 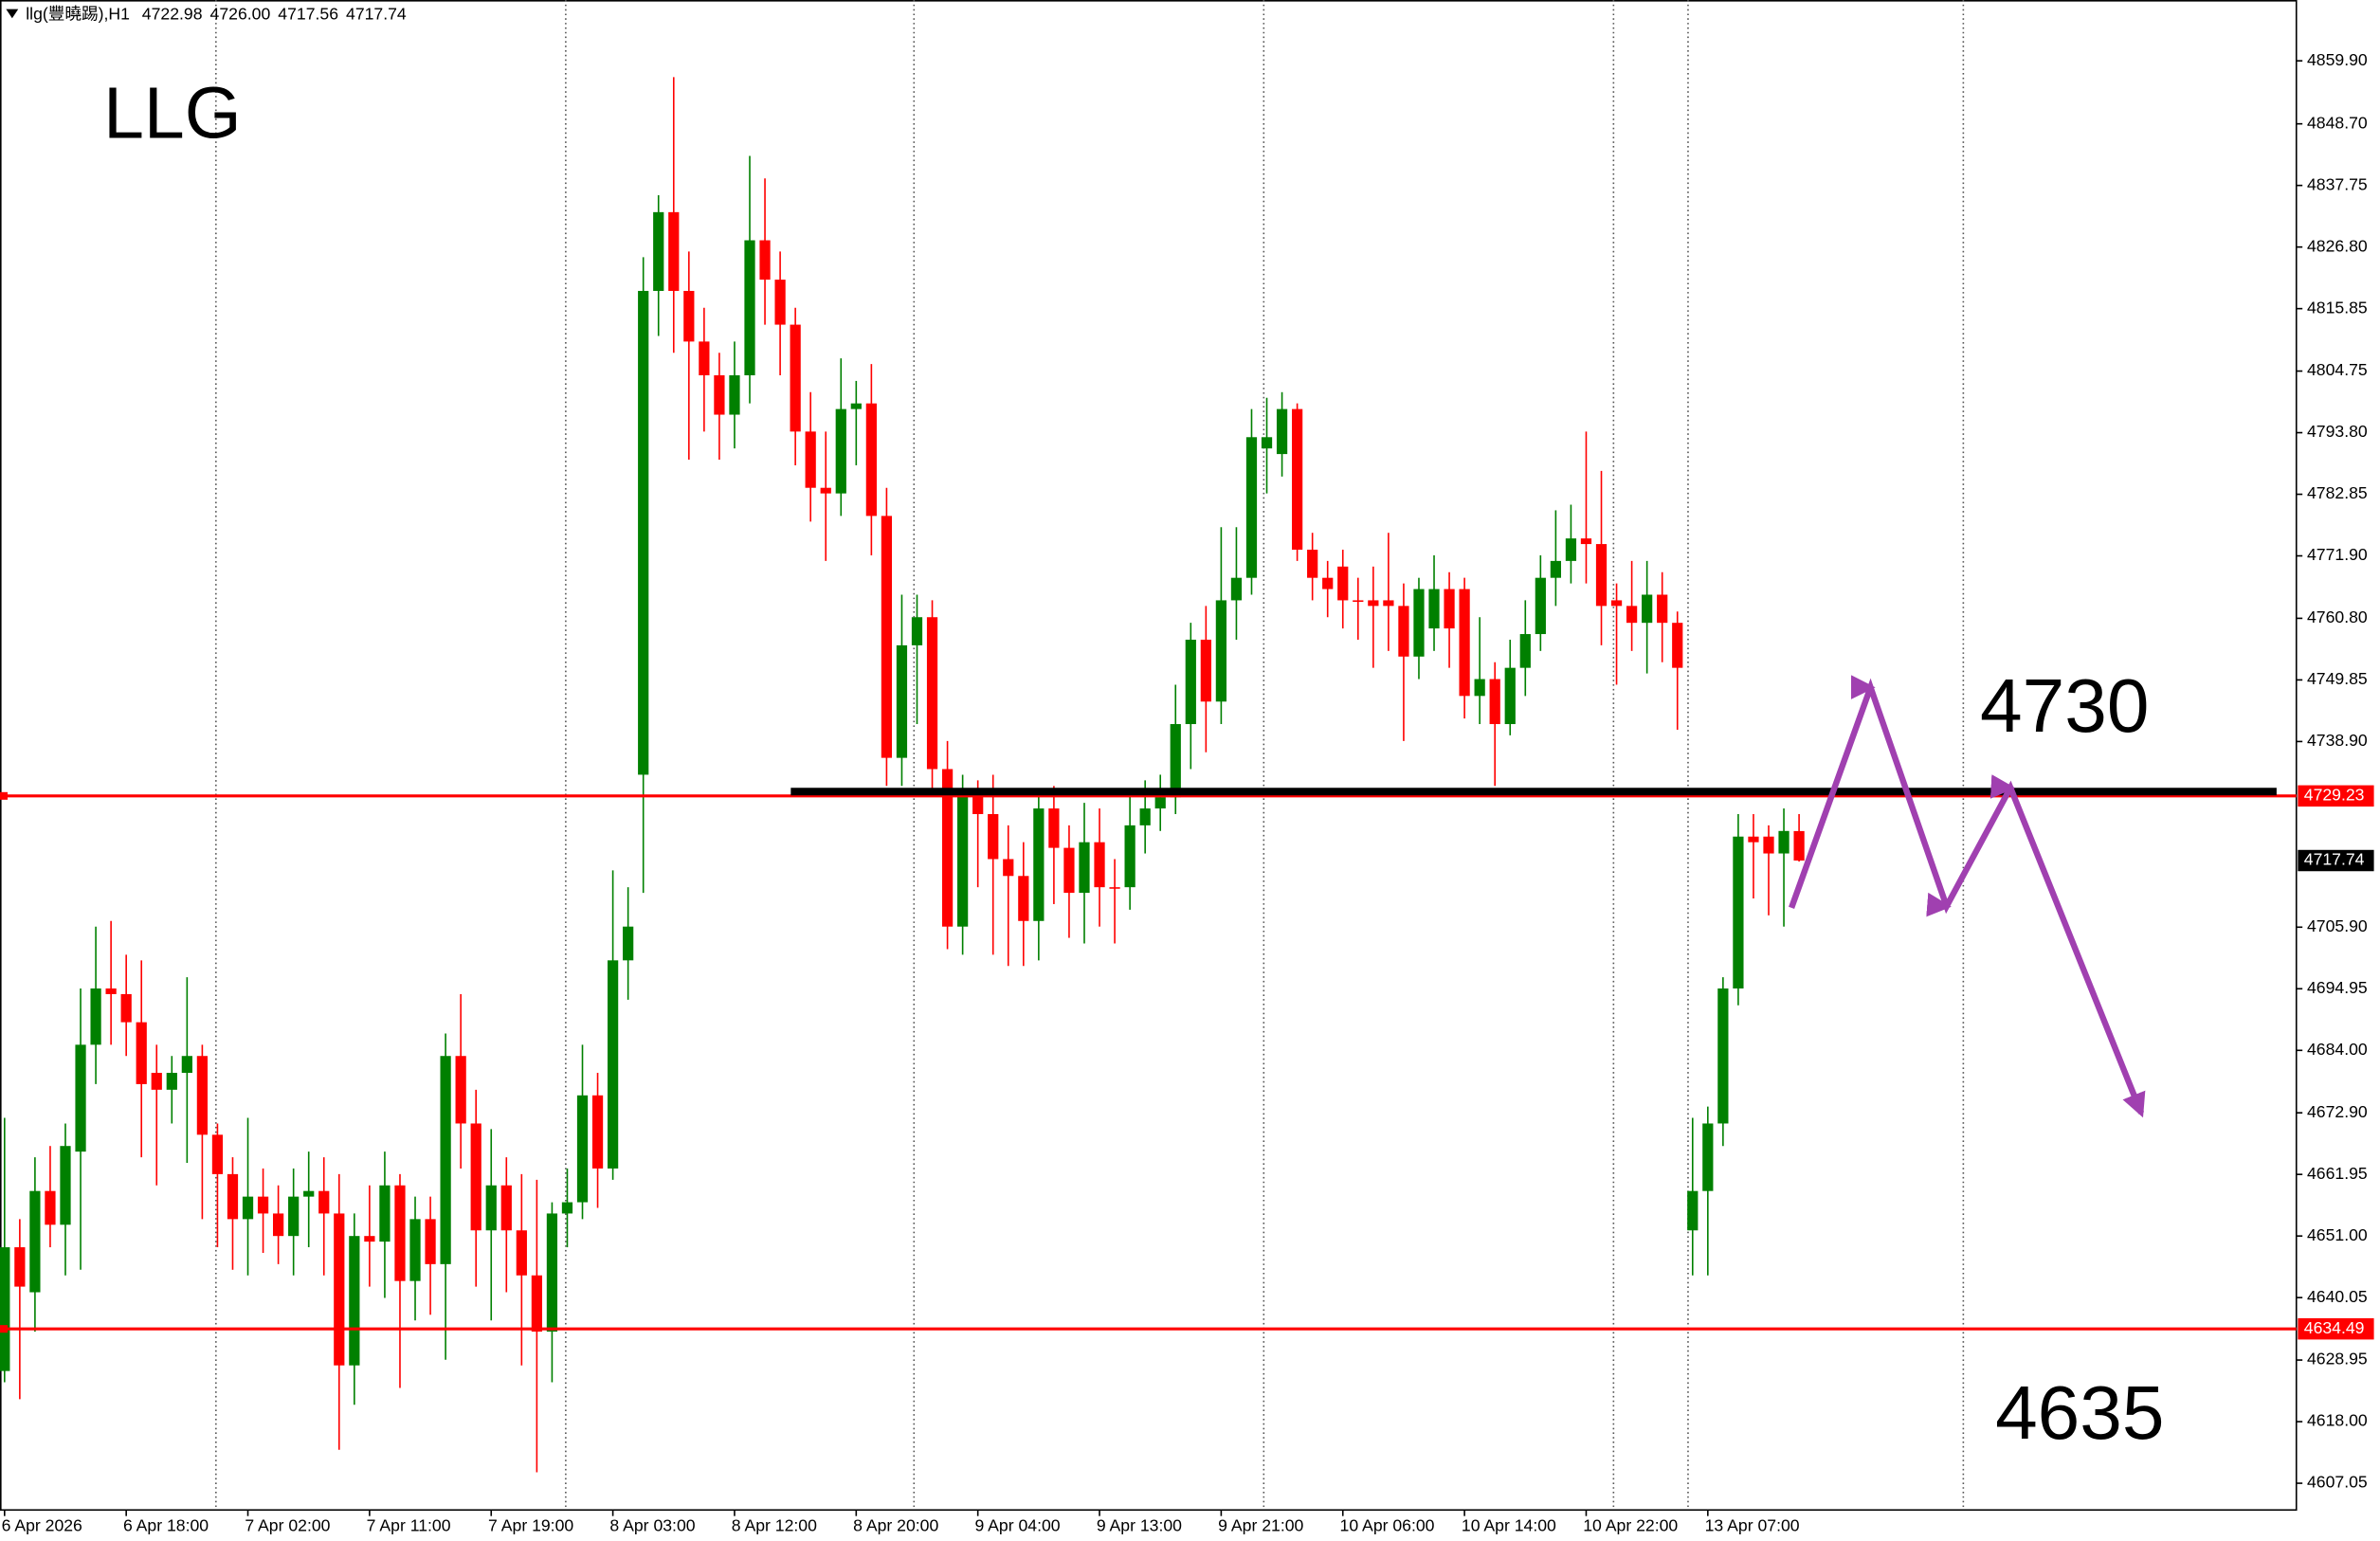 I want to click on menu-icon, so click(x=12, y=14).